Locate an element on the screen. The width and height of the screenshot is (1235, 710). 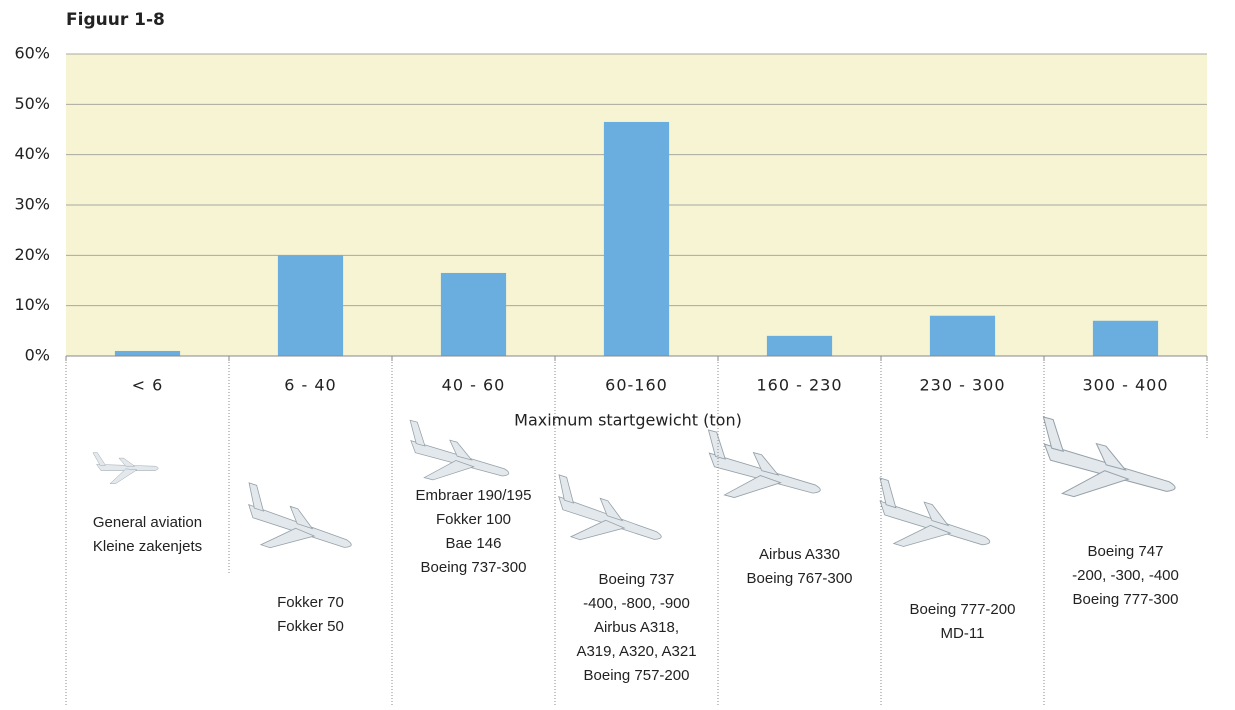
x-tick-label: 6 - 40 is located at coordinates (310, 385).